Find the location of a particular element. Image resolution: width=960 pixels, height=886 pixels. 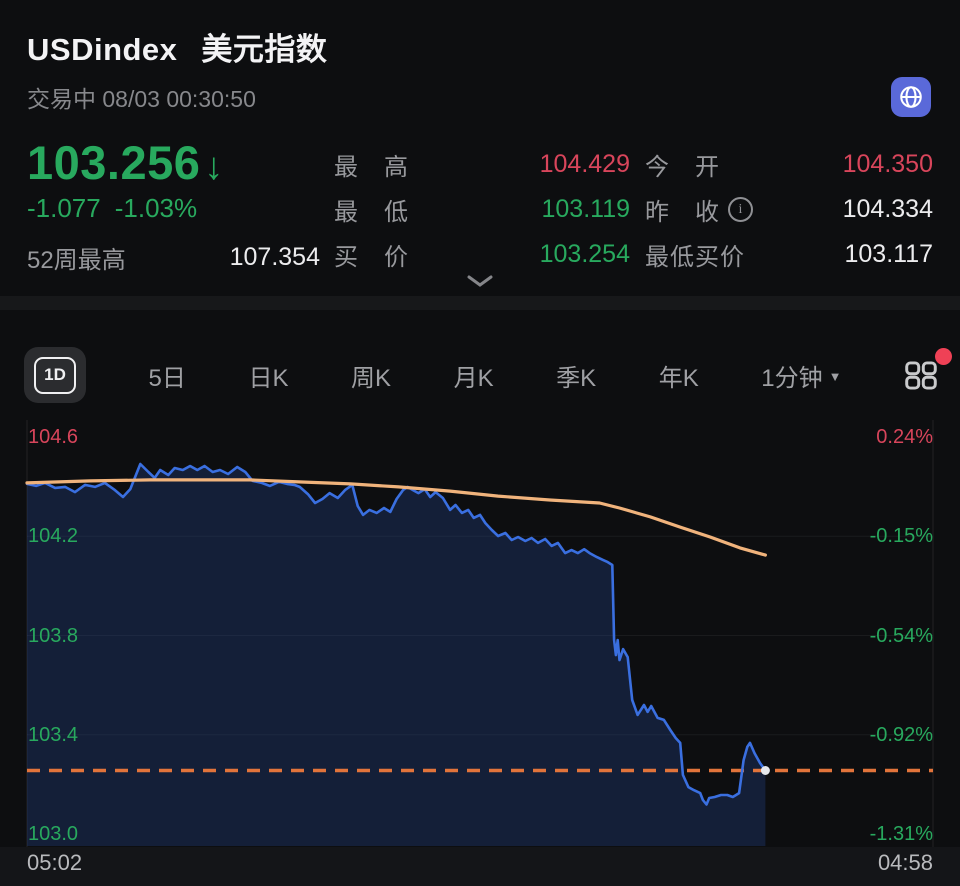

time-label-start: 05:02 is located at coordinates (55, 862).